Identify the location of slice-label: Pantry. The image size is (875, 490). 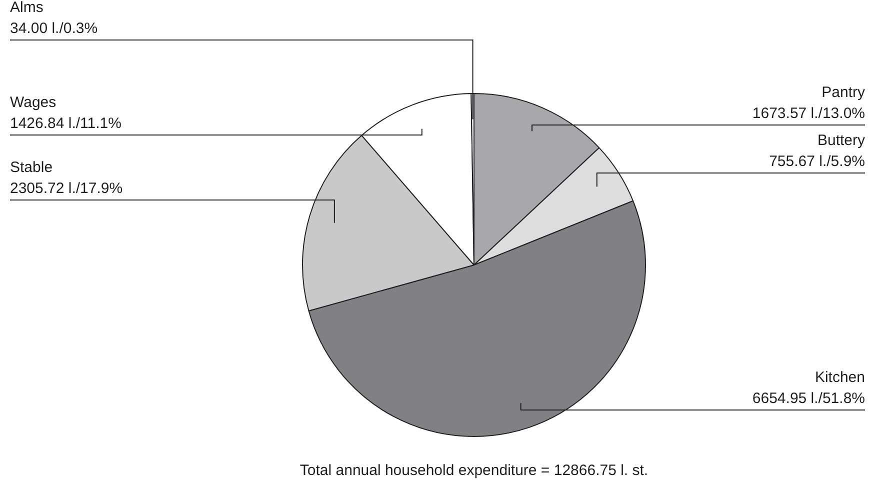
(844, 92).